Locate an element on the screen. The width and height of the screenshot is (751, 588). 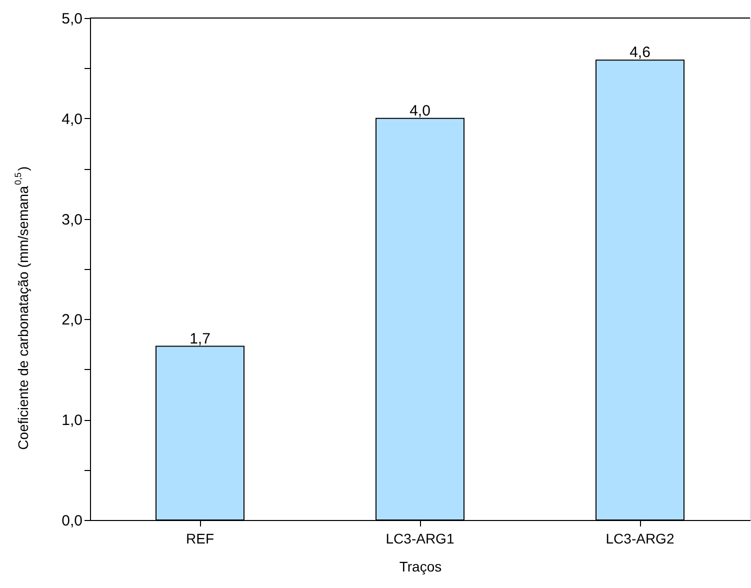
y-axis-title: Coeficiente de carbonatação (mm/semana0,5) is located at coordinates (22, 308).